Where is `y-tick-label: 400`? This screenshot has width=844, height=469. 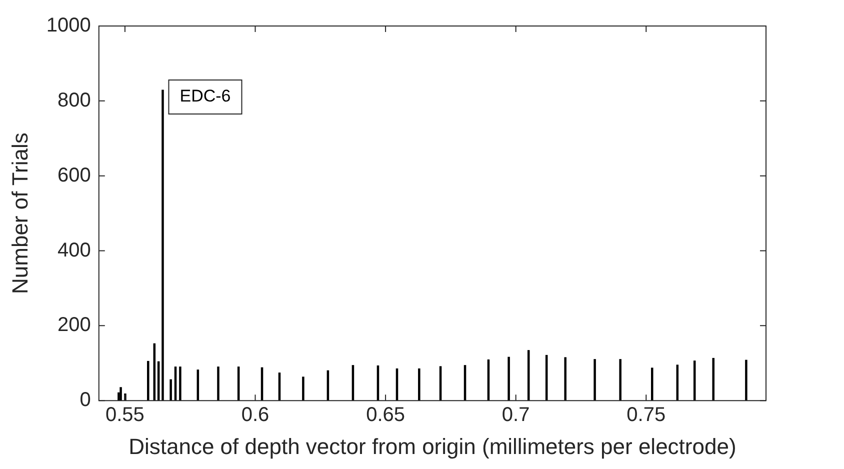 y-tick-label: 400 is located at coordinates (74, 250).